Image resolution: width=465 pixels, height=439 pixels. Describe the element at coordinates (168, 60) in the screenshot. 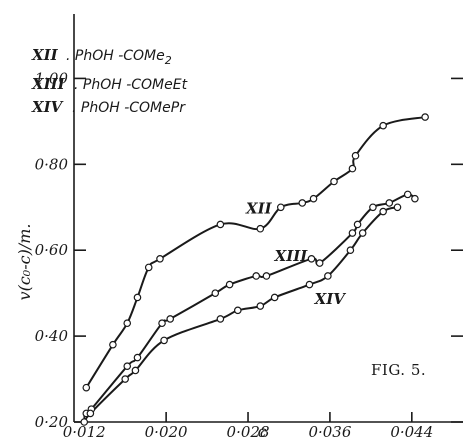

I see `legend-text-xii-sub: 2` at that location.